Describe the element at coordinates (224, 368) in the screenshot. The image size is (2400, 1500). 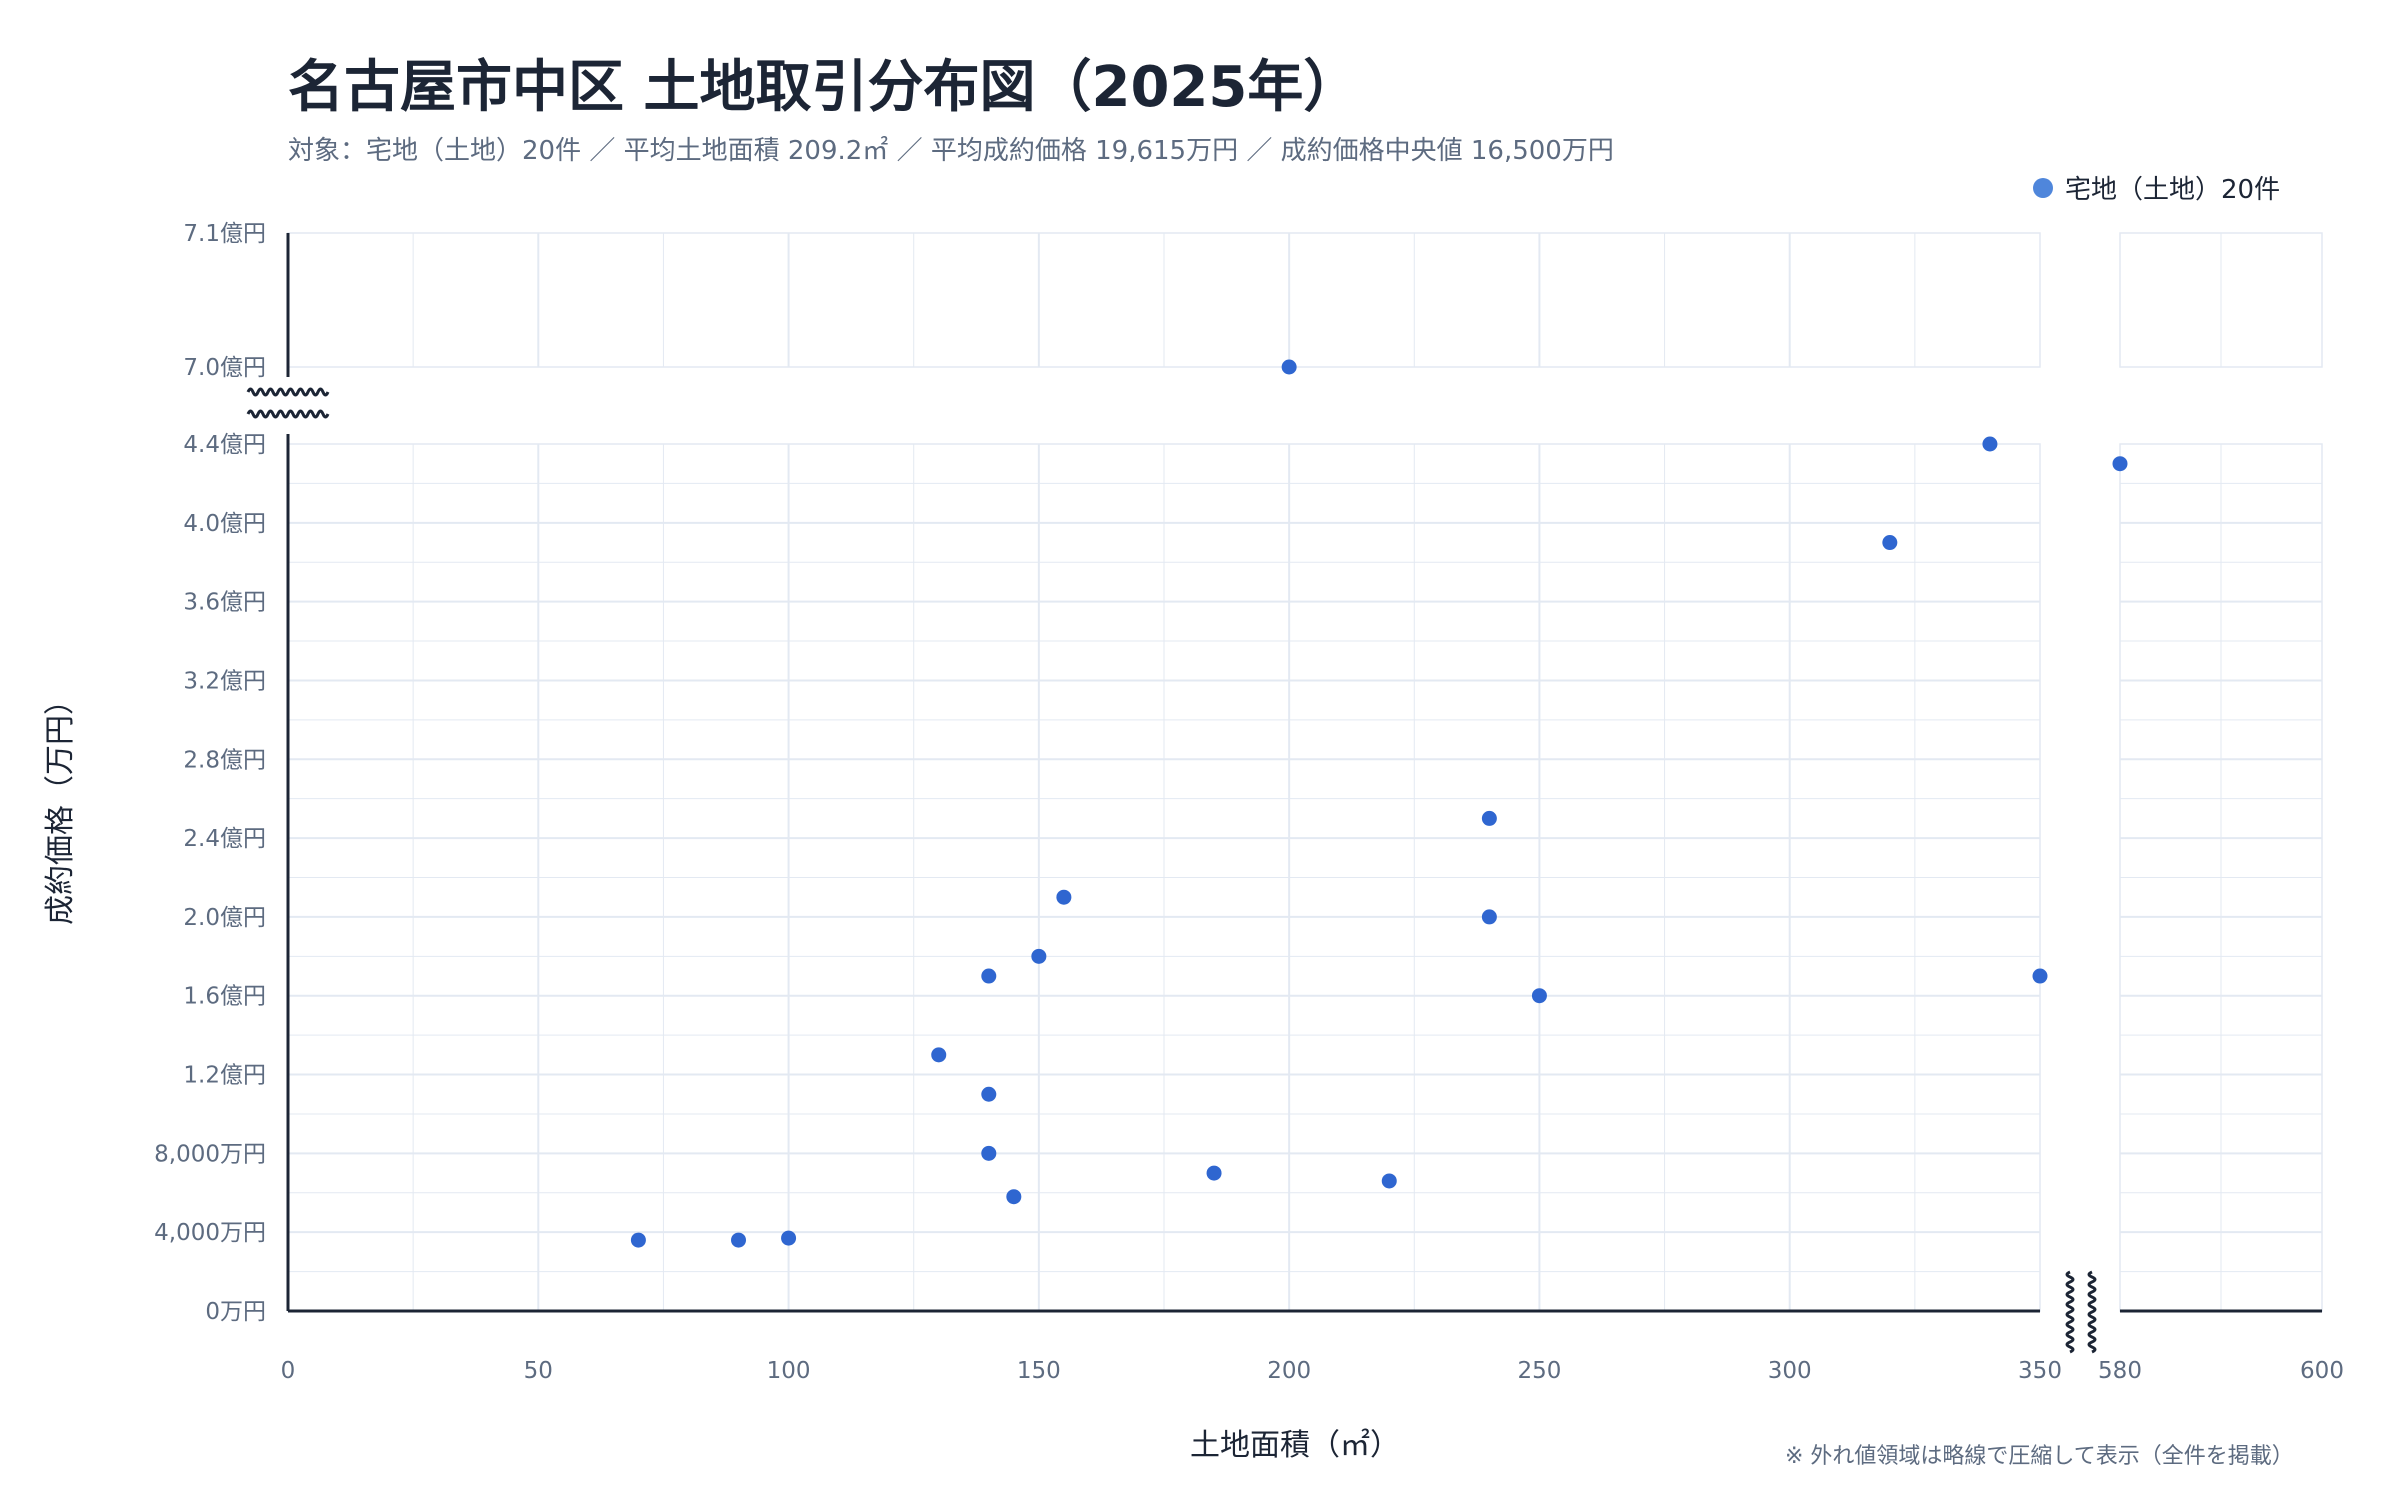
I see `y-tick-label: 7.0億円` at that location.